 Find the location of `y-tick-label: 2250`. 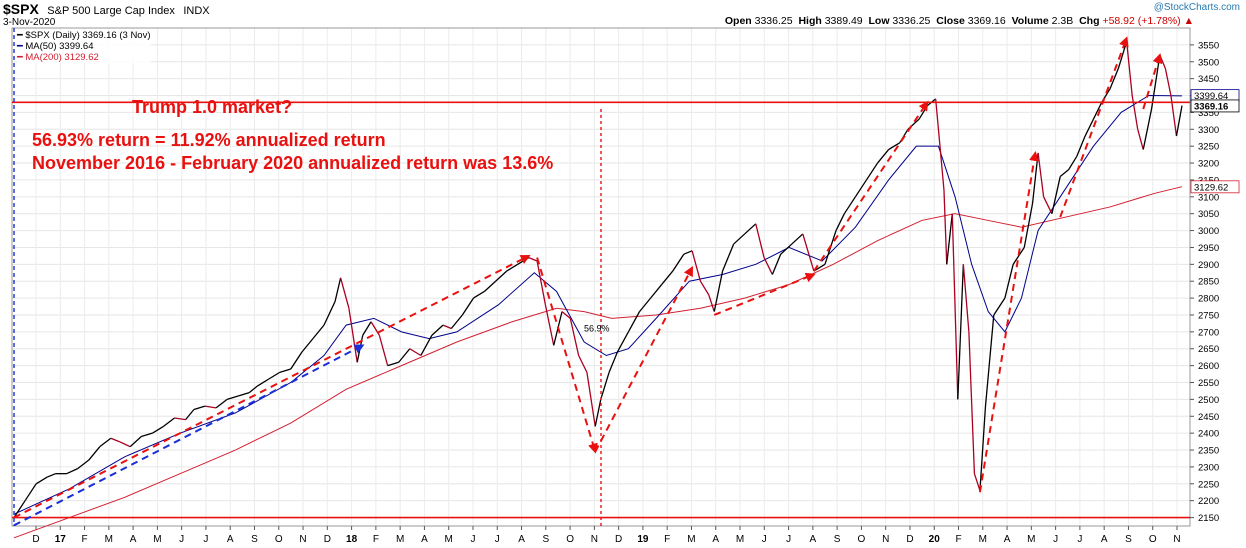

y-tick-label: 2250 is located at coordinates (1208, 484).